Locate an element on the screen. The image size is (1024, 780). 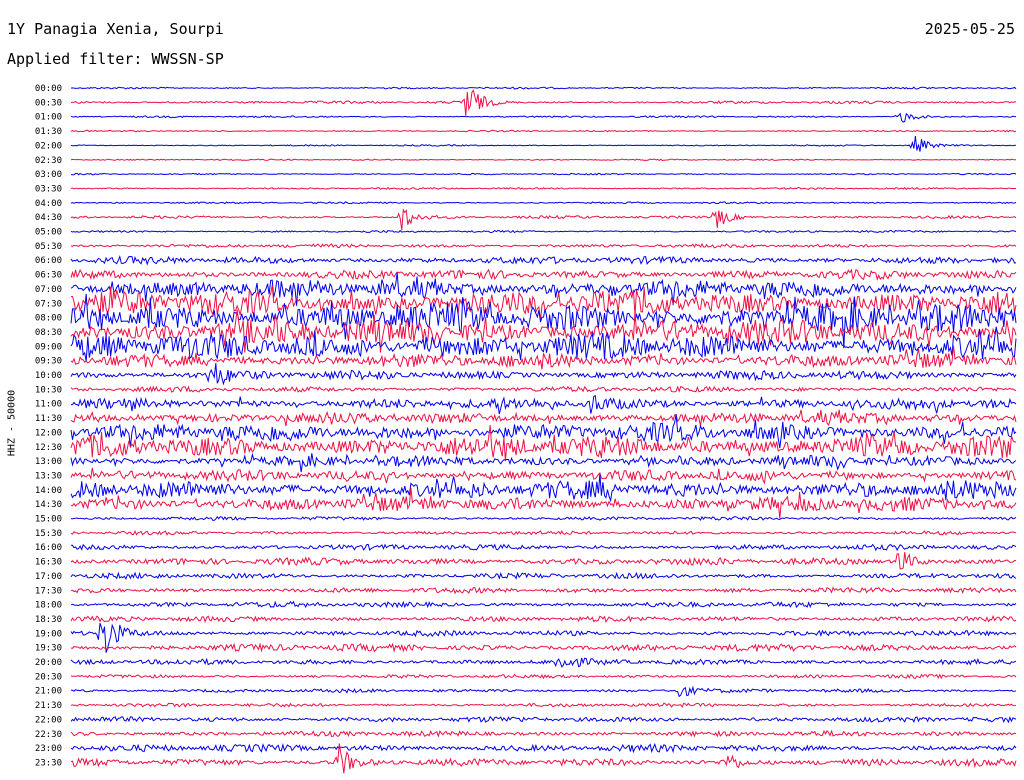
row-time-label: 14:30 is located at coordinates (48, 505).